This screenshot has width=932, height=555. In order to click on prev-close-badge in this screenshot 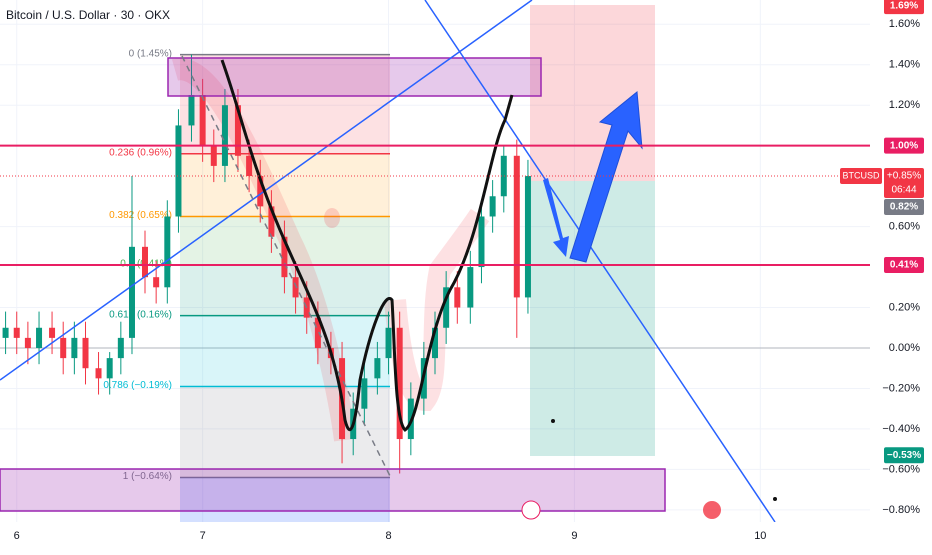, I will do `click(904, 207)`.